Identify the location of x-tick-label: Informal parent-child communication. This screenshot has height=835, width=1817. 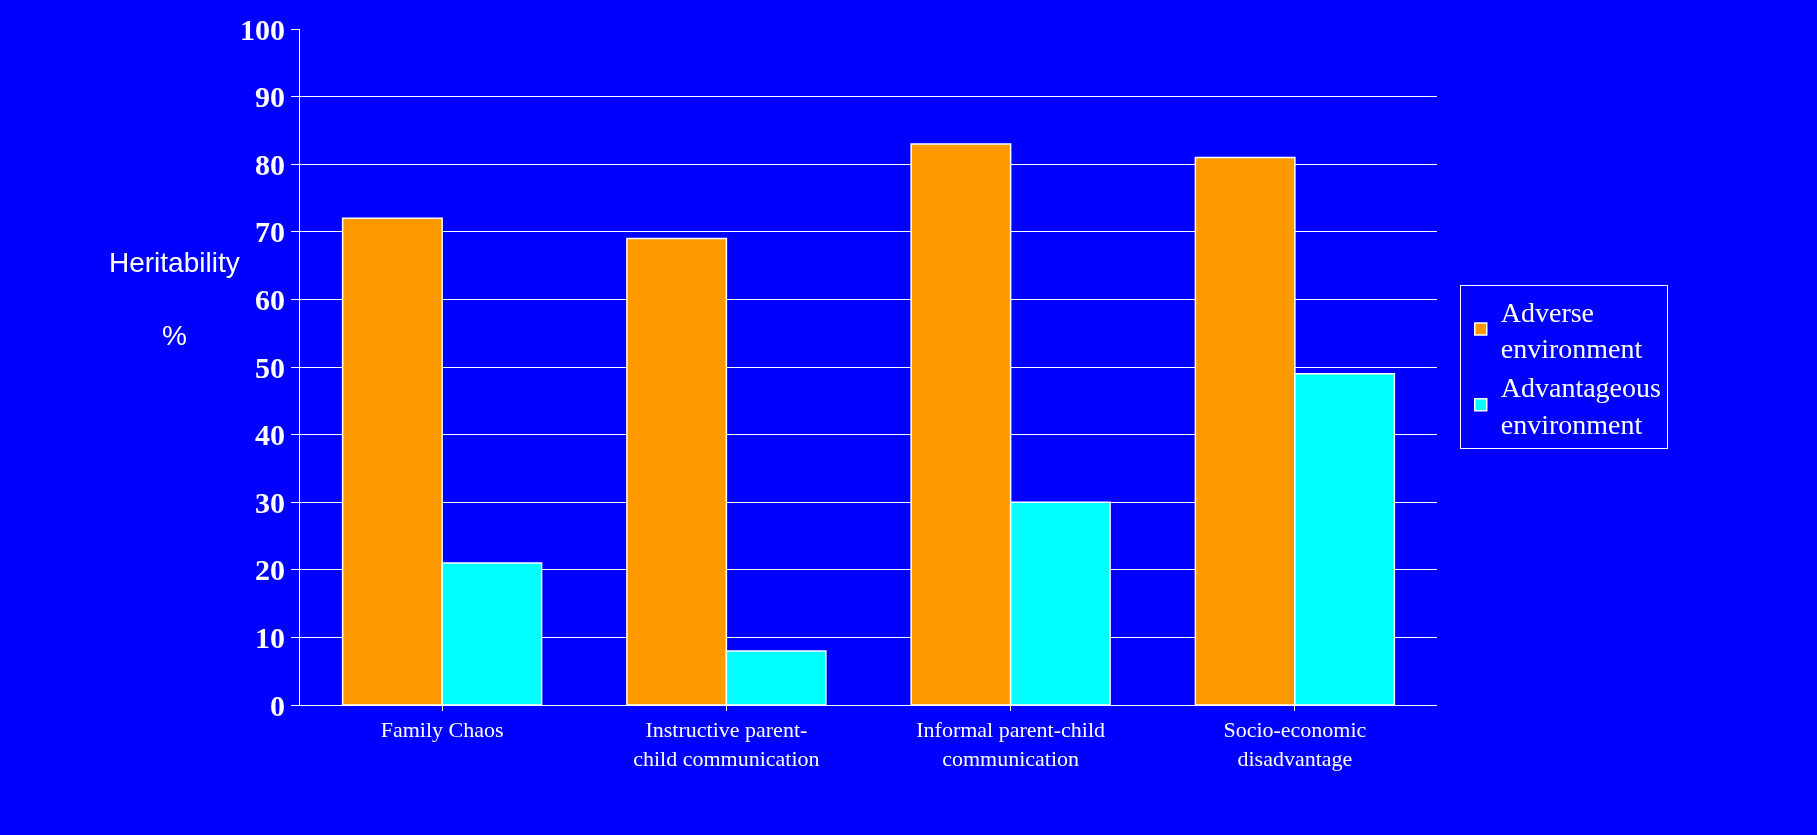
(1011, 744).